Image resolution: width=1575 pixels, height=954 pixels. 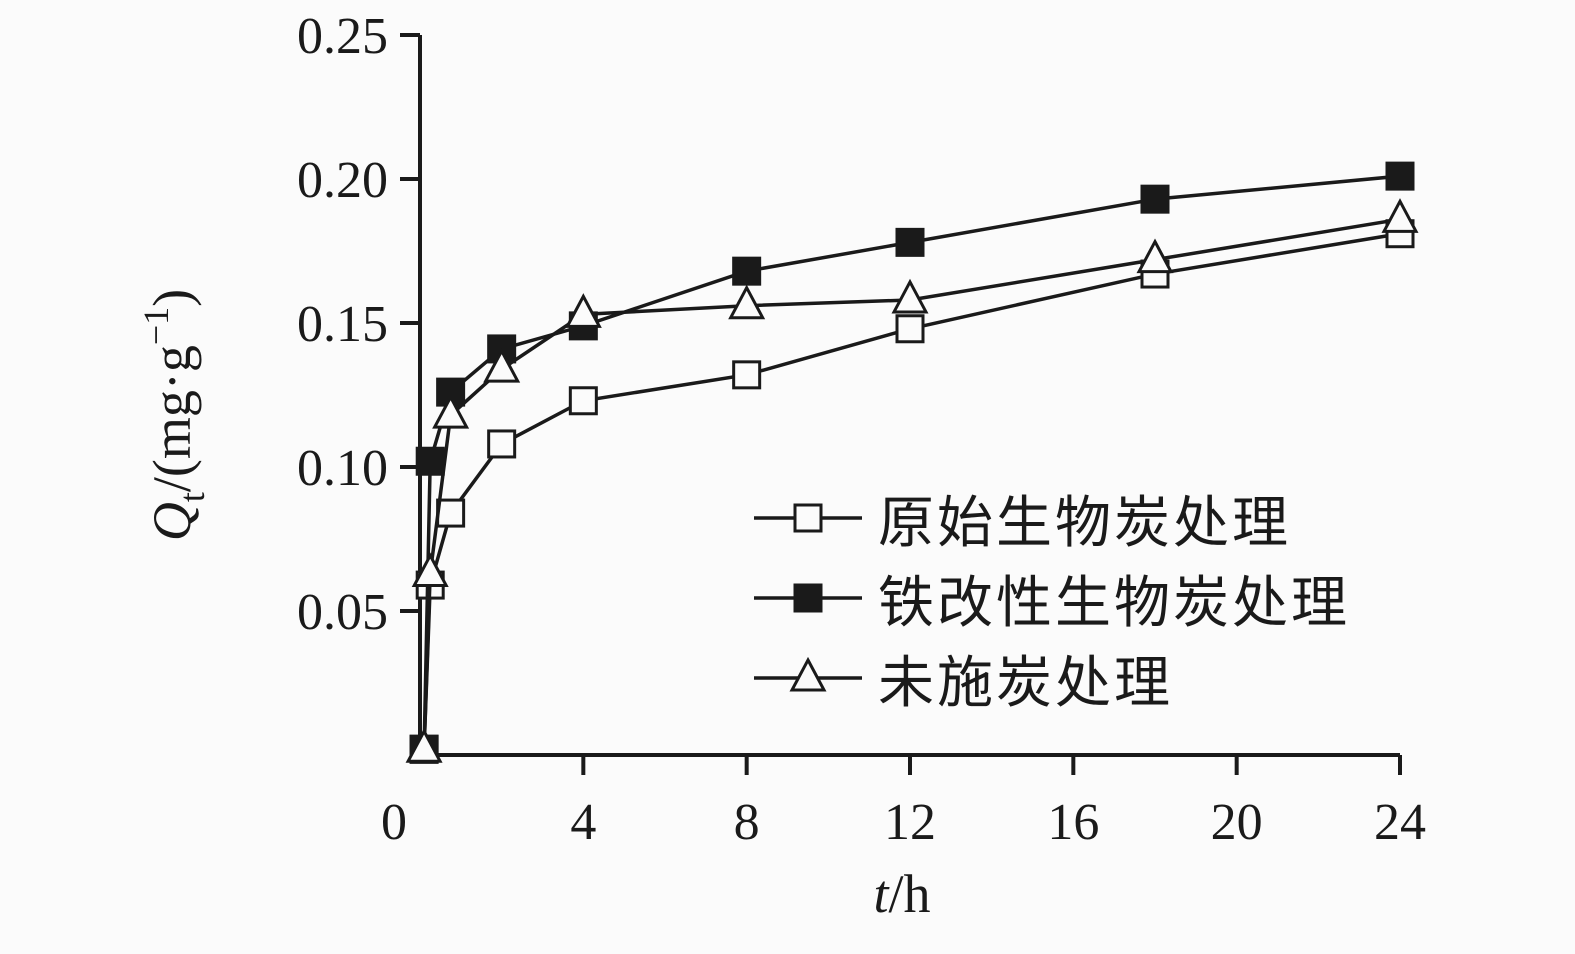 What do you see at coordinates (583, 822) in the screenshot?
I see `x-tick-label: 4` at bounding box center [583, 822].